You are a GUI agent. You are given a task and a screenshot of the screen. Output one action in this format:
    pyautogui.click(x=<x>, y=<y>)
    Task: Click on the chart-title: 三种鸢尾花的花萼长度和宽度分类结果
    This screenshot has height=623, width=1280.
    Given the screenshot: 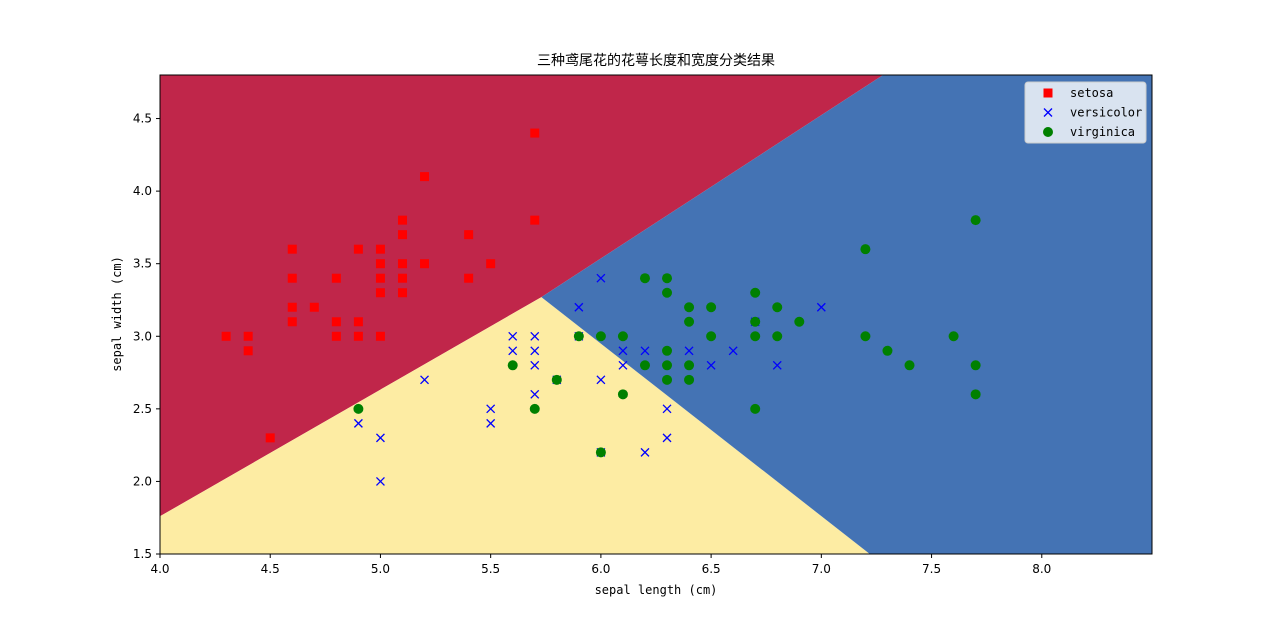 What is the action you would take?
    pyautogui.click(x=656, y=60)
    